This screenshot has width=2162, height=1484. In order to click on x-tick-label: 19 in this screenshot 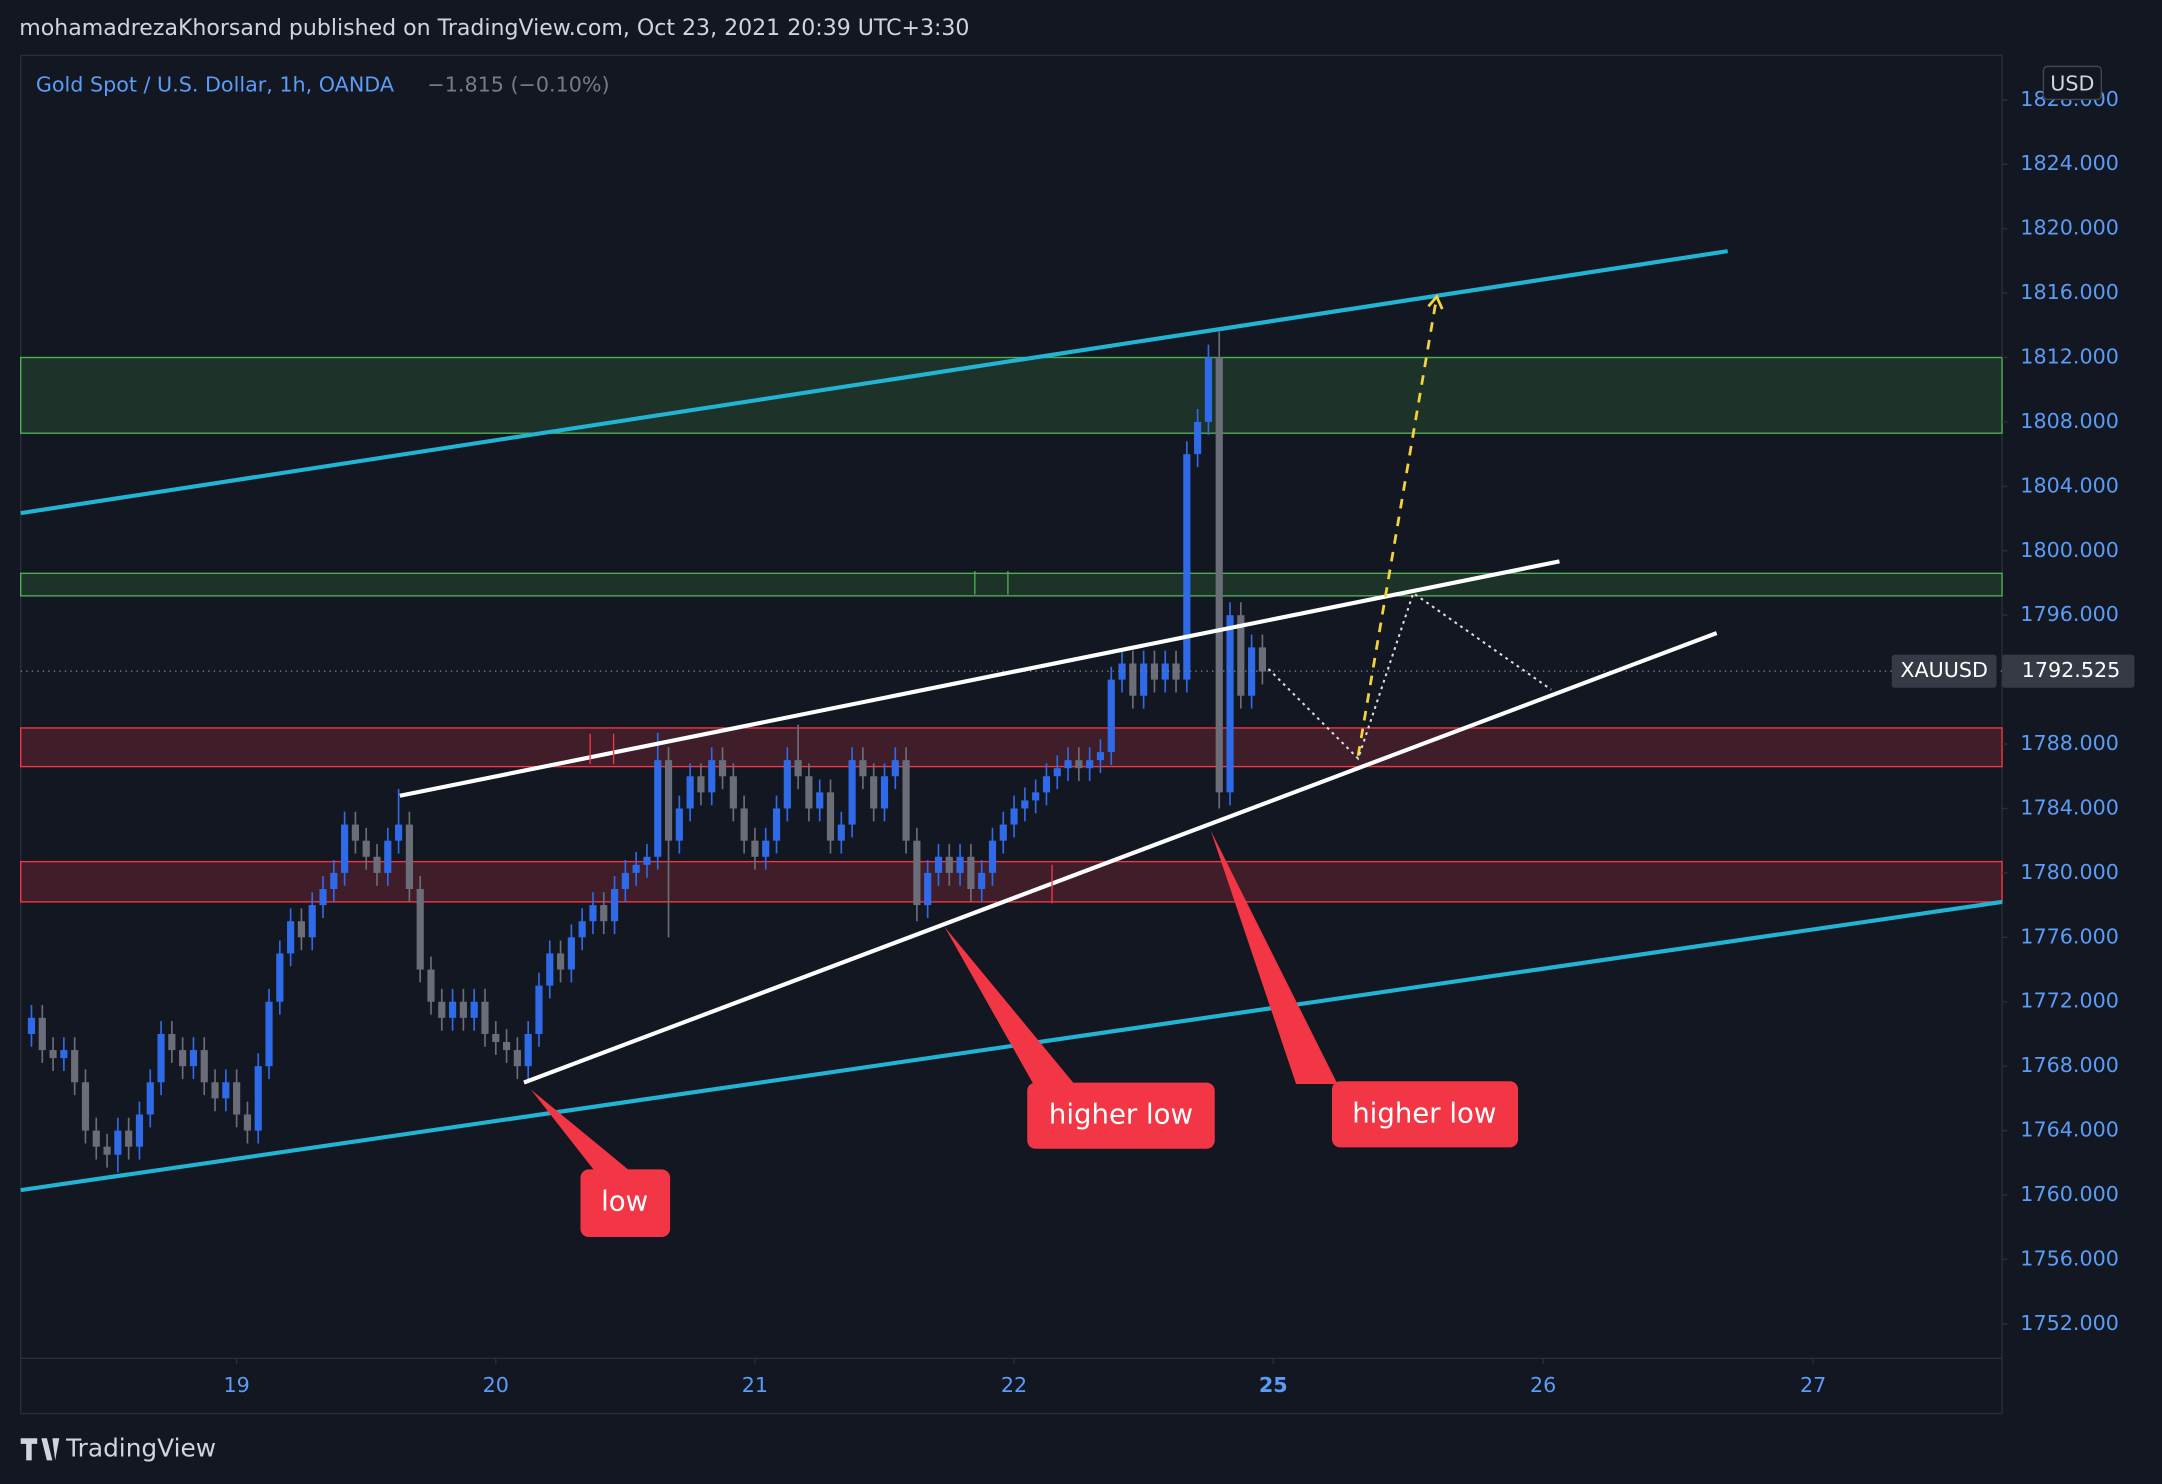, I will do `click(236, 1385)`.